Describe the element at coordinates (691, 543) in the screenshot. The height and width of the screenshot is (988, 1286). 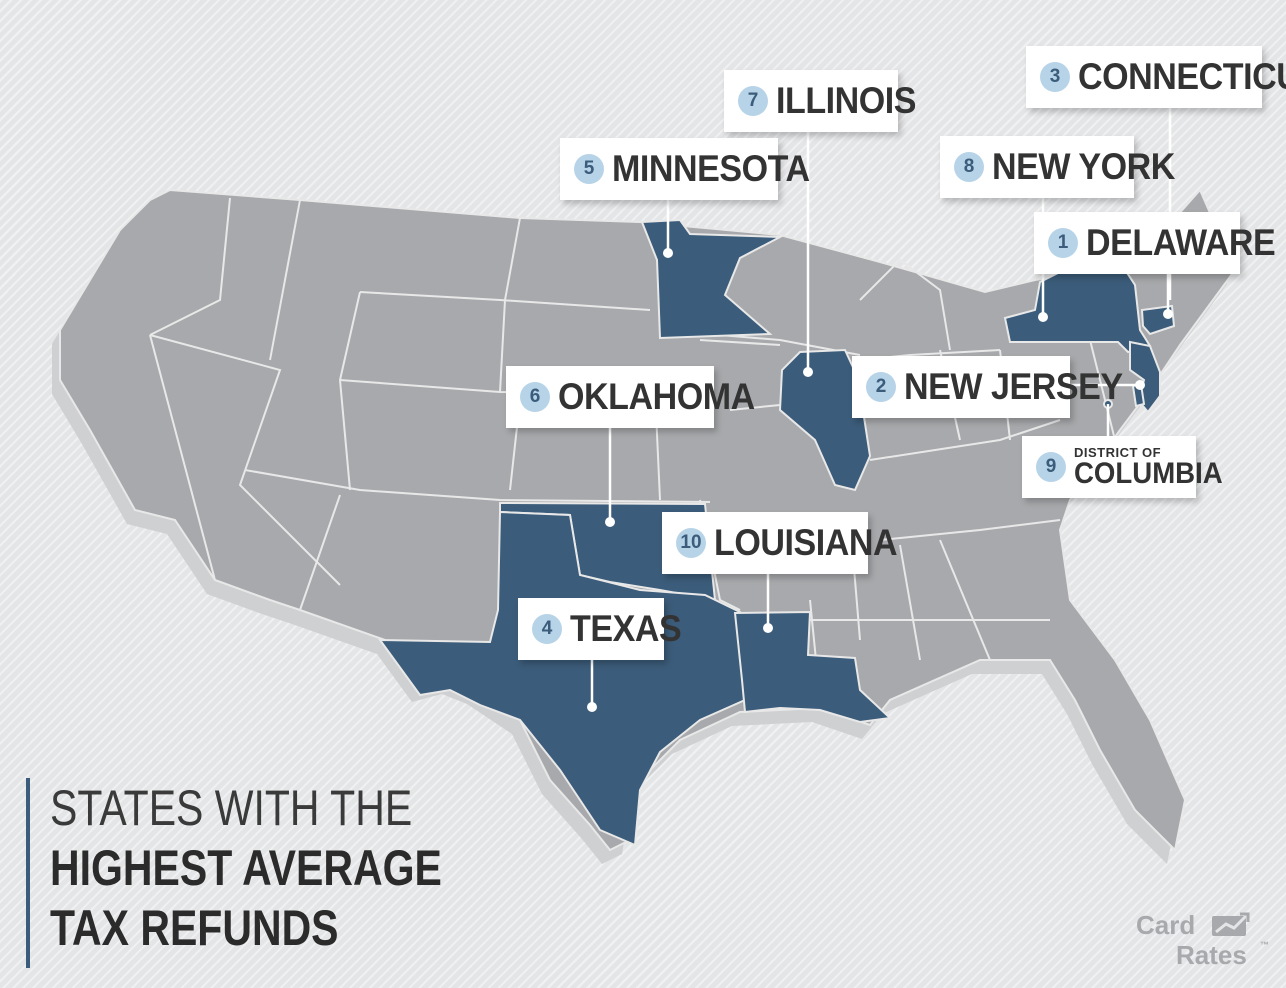
I see `rank-badge: 10` at that location.